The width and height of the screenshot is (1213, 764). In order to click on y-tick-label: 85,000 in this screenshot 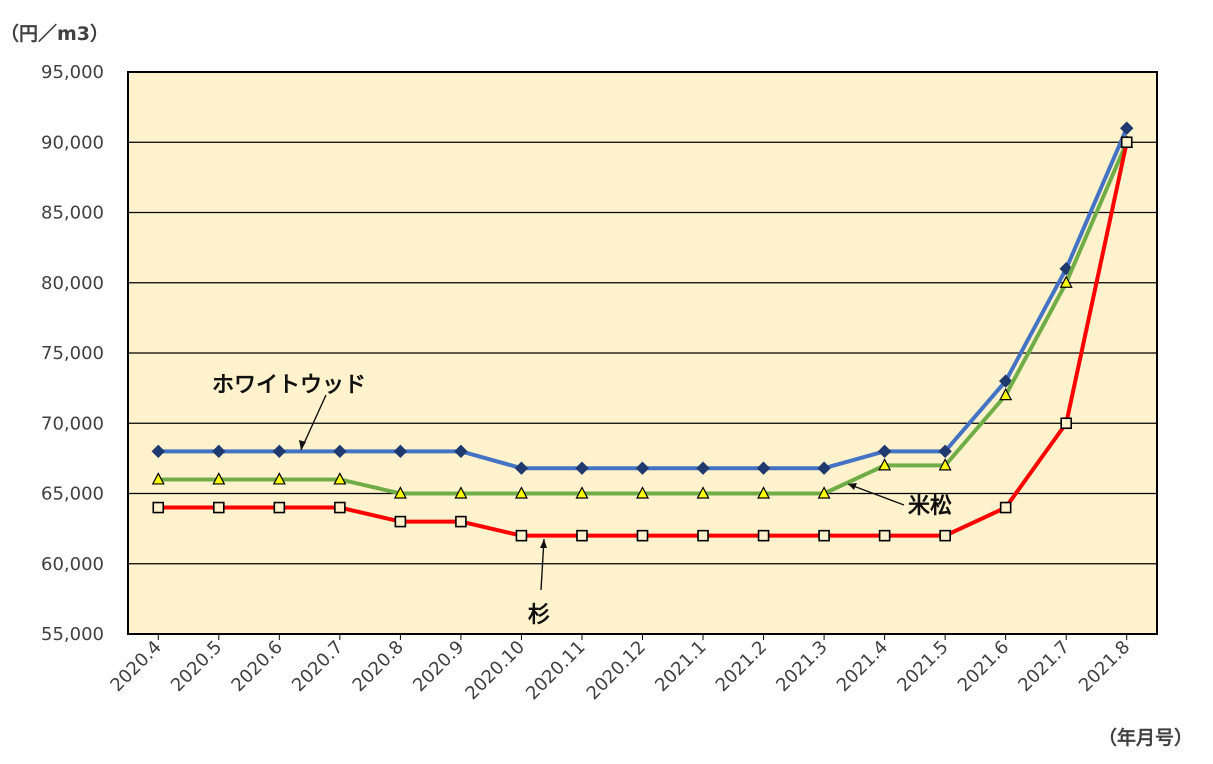, I will do `click(72, 213)`.